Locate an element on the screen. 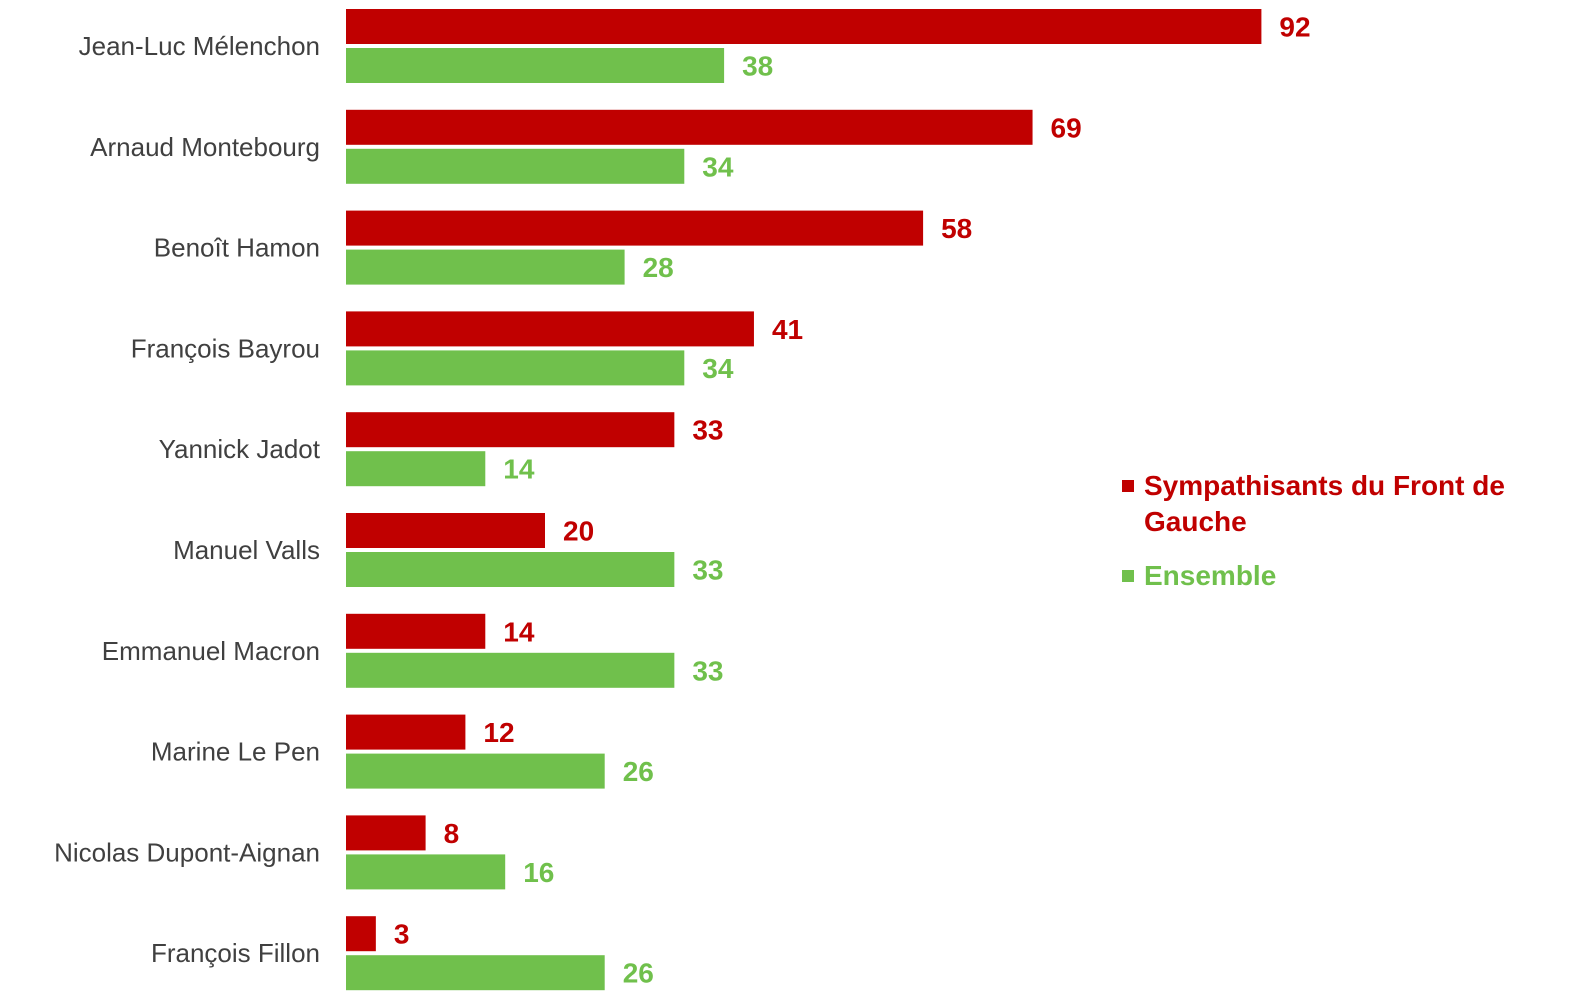  category-label: Manuel Valls is located at coordinates (246, 550).